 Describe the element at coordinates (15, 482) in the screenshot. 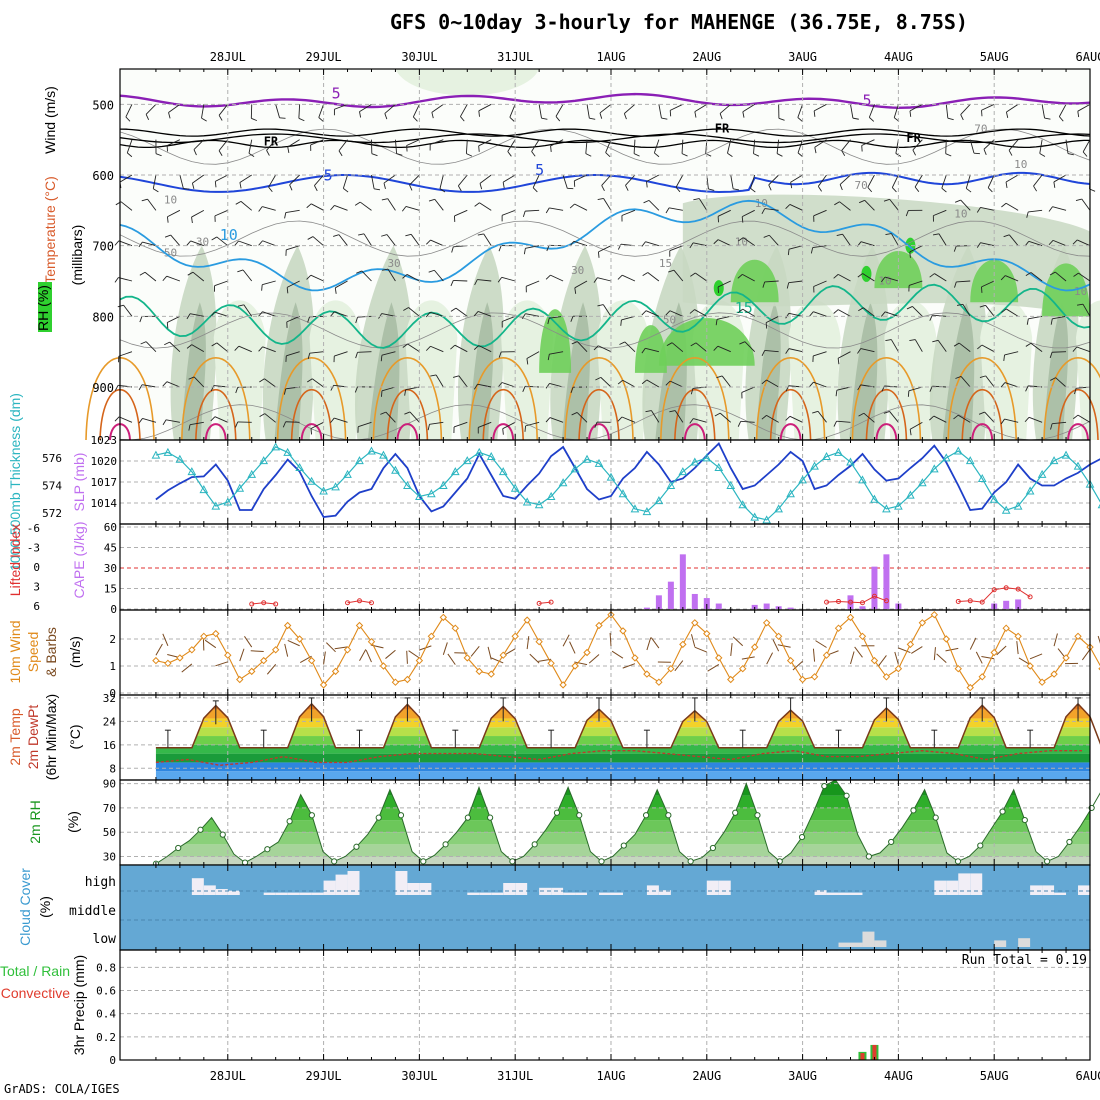

I see `thickness-axis-label: 1000-500mb Thickness (dm)` at that location.